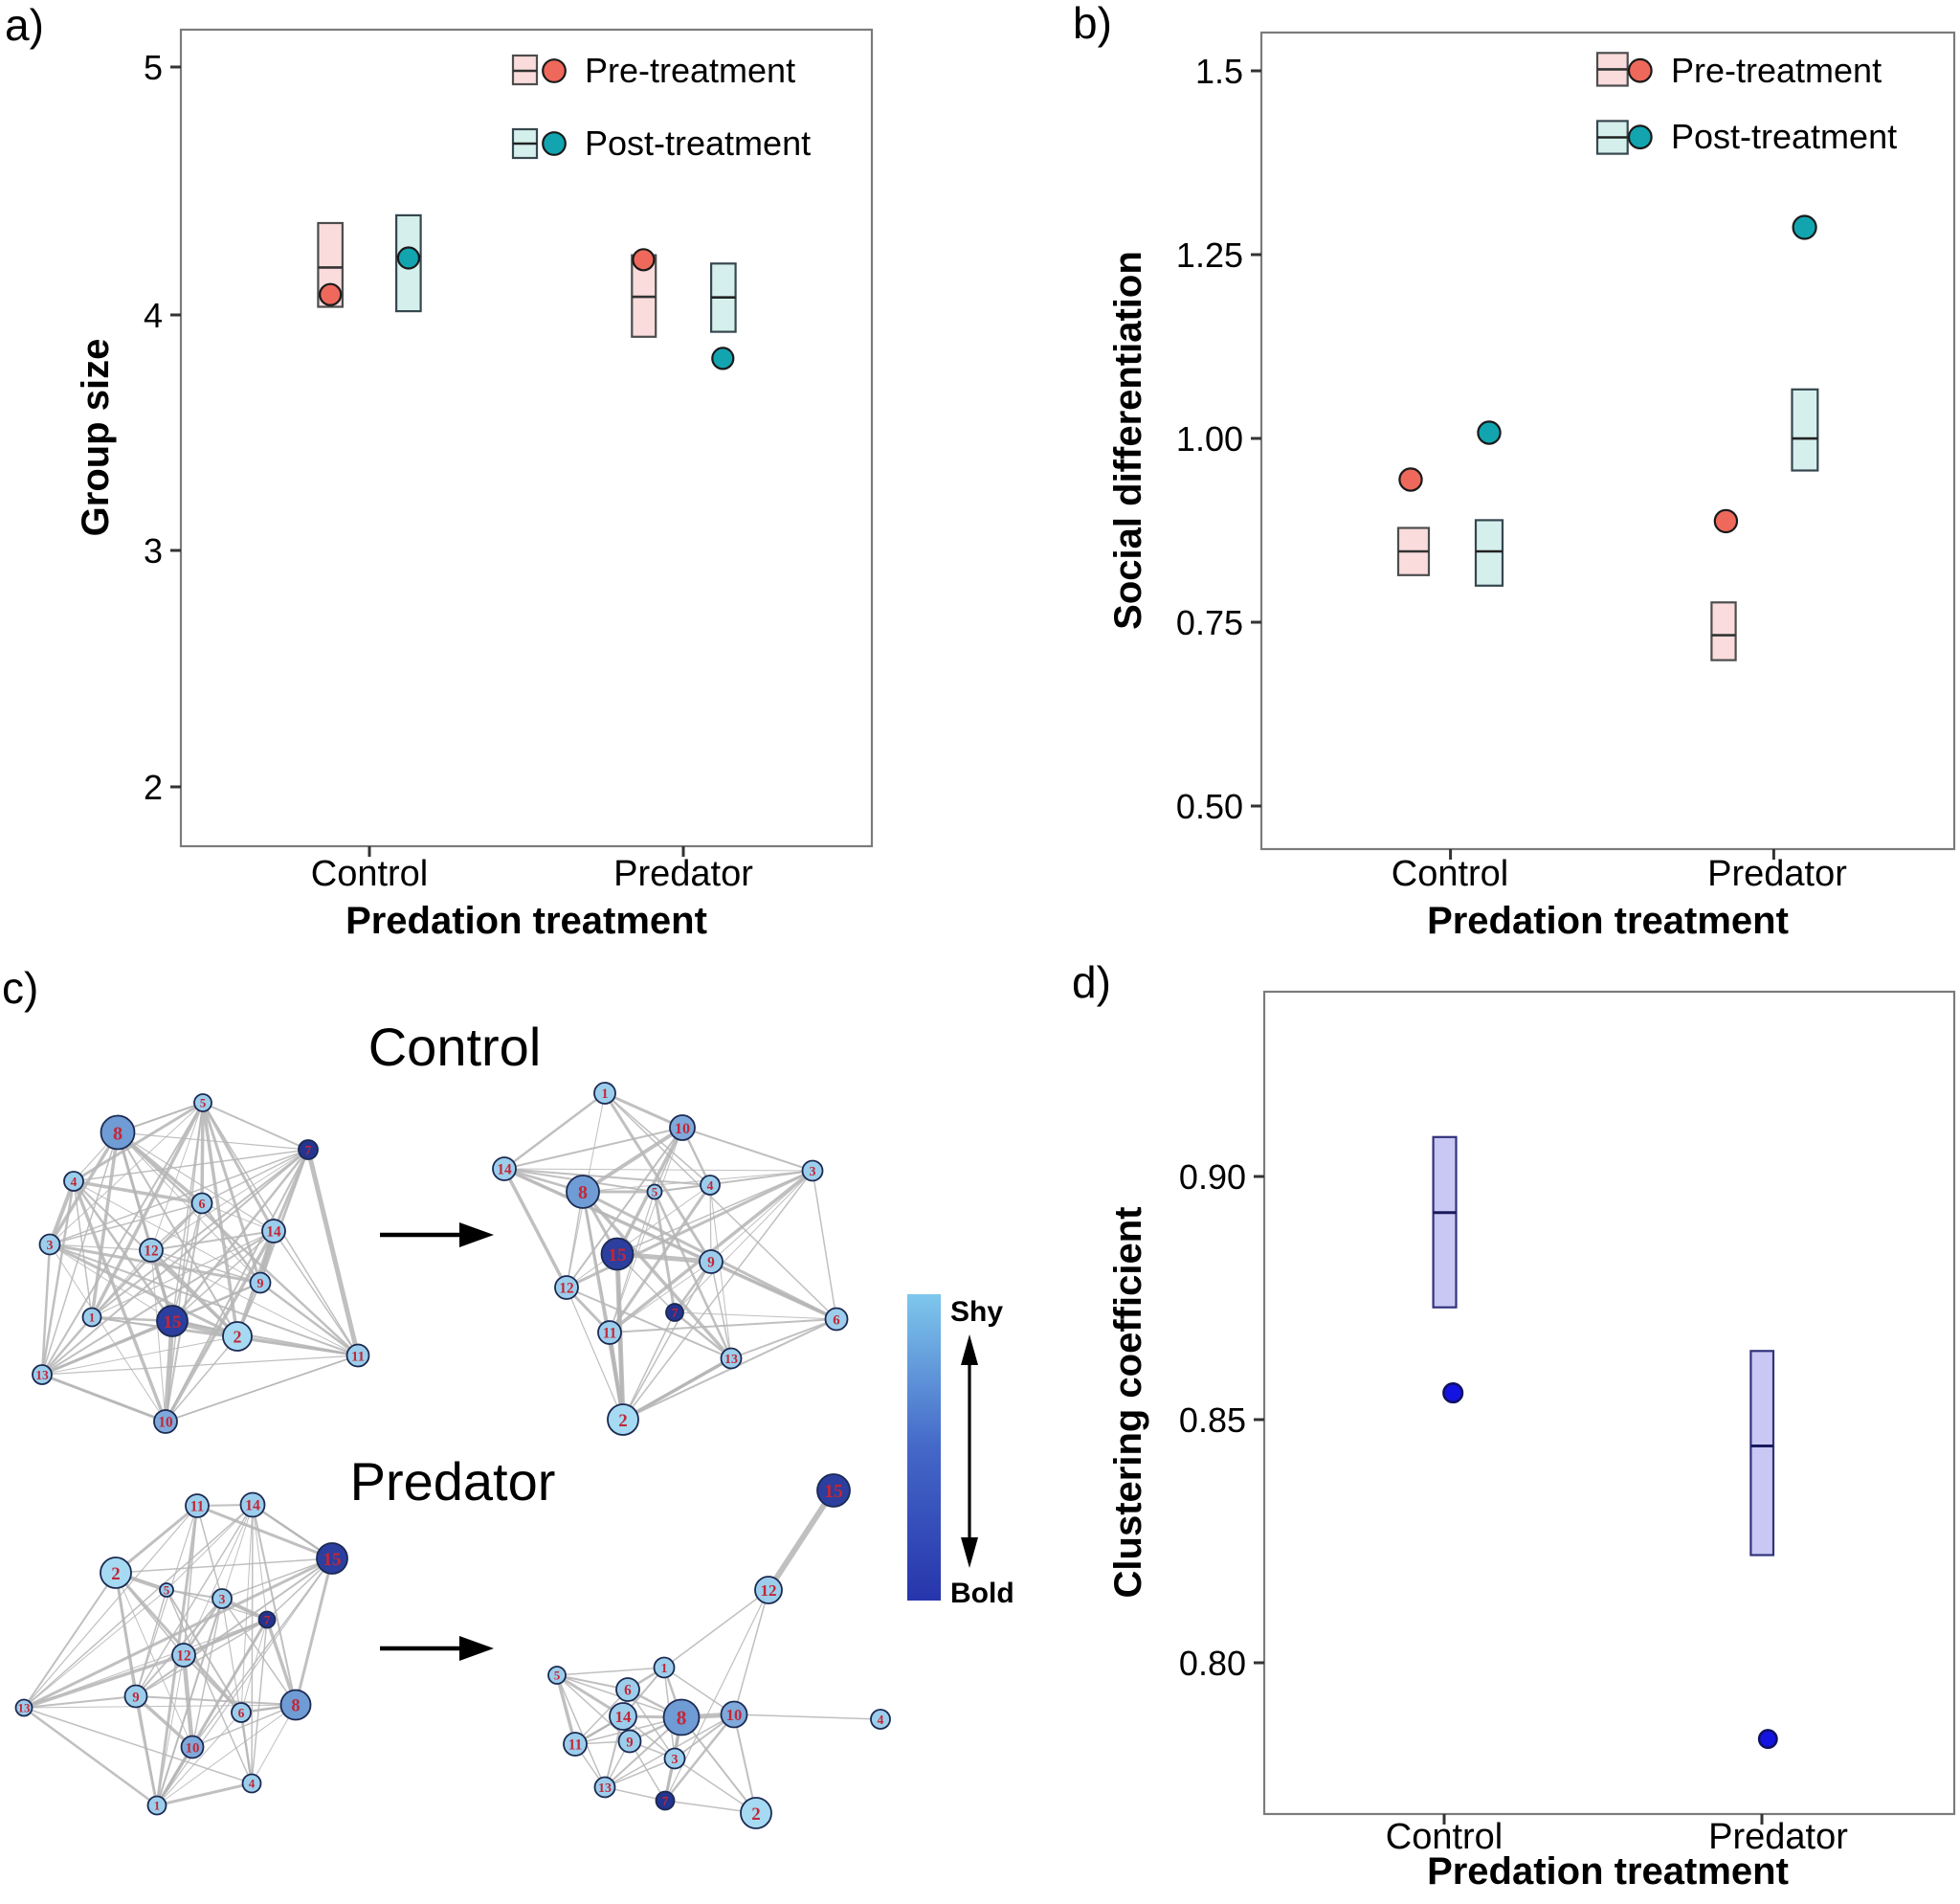  I want to click on svg-text: 0.75, so click(1209, 622).